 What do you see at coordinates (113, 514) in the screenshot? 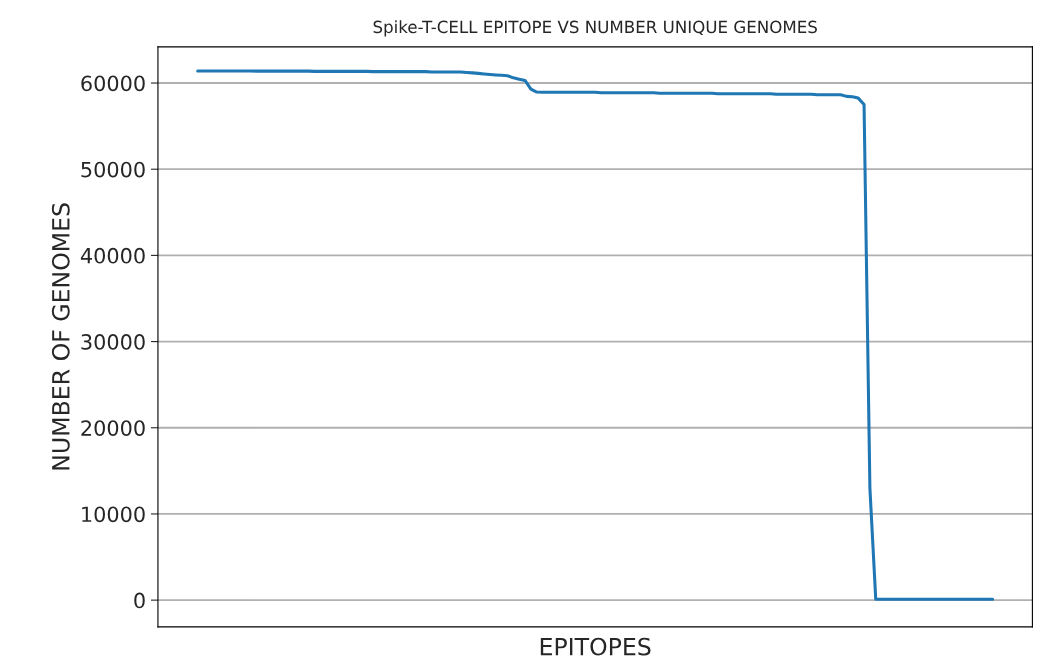
I see `y-tick-label: 10000` at bounding box center [113, 514].